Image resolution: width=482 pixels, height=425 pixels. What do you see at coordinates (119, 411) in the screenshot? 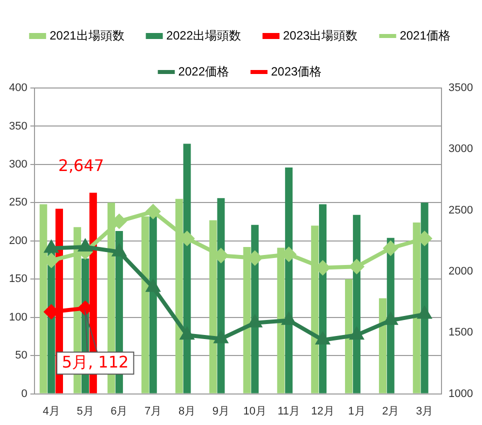
I see `x-tick-label: 6月` at bounding box center [119, 411].